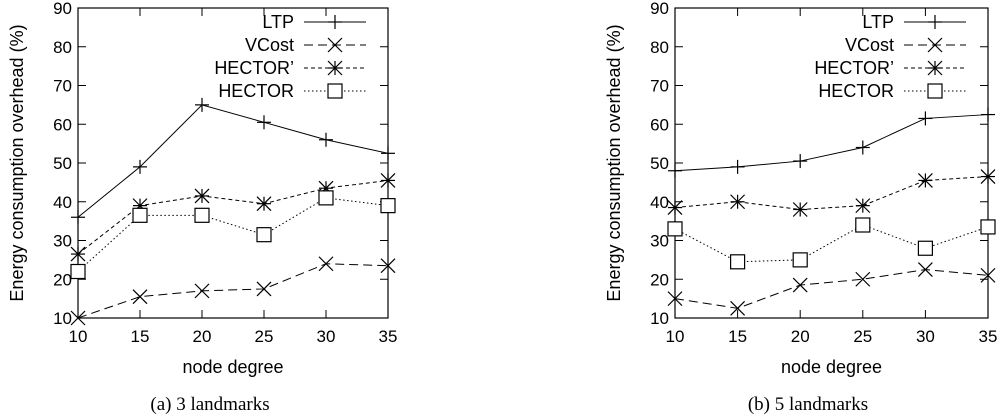 The image size is (1000, 417). What do you see at coordinates (808, 404) in the screenshot?
I see `panel-caption: (b) 5 landmarks` at bounding box center [808, 404].